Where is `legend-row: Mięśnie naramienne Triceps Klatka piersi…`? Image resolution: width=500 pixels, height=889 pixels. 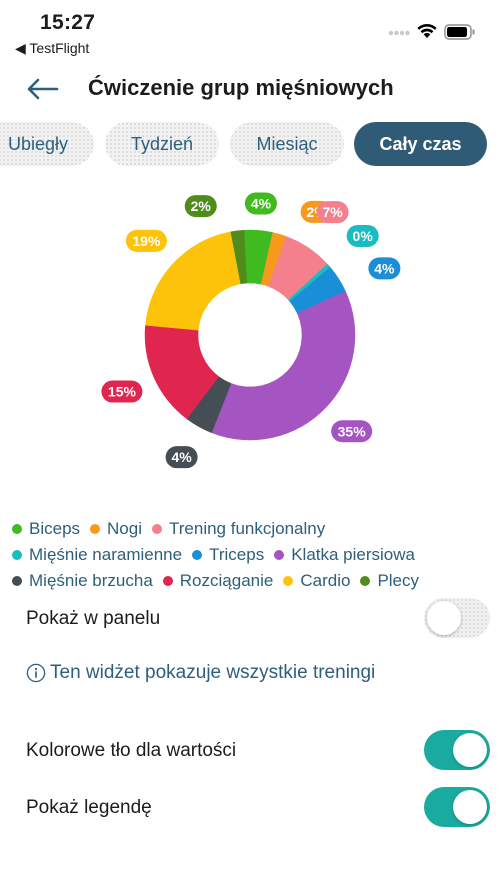
legend-row: Mięśnie naramienne Triceps Klatka piersi… is located at coordinates (252, 555).